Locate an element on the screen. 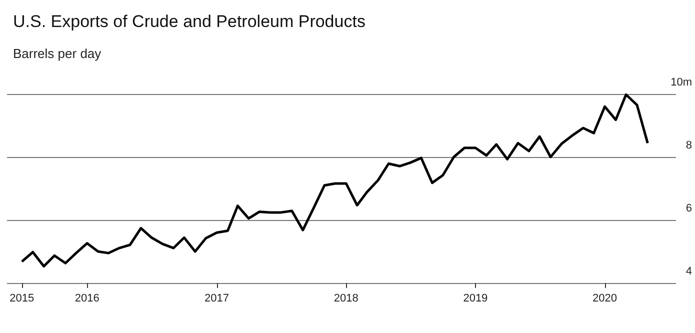 This screenshot has height=333, width=695. x-tick-label: 2020 is located at coordinates (605, 298).